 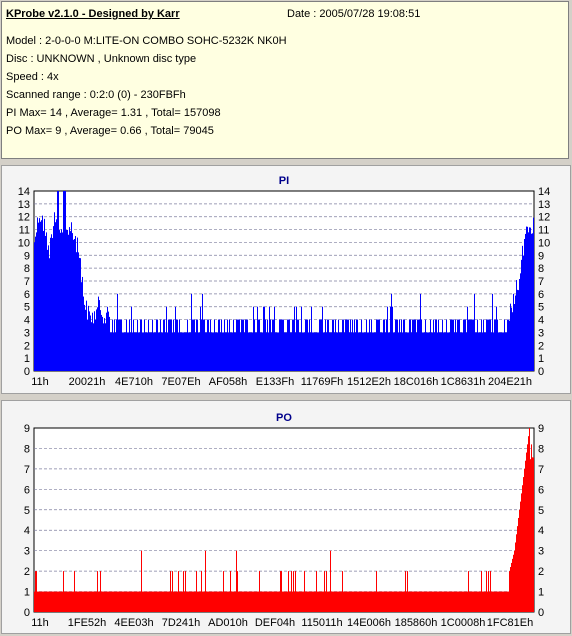 What do you see at coordinates (27, 372) in the screenshot?
I see `y-tick-label-left: 0` at bounding box center [27, 372].